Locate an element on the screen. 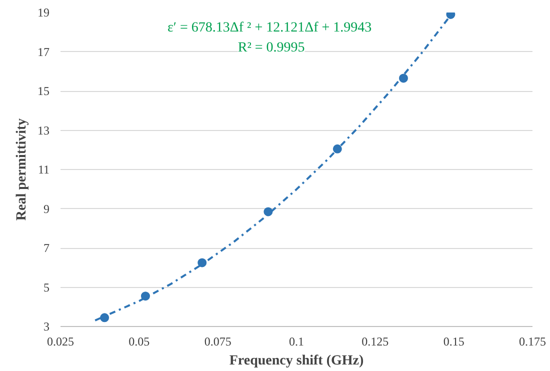  y-tick-label: 9 is located at coordinates (47, 209).